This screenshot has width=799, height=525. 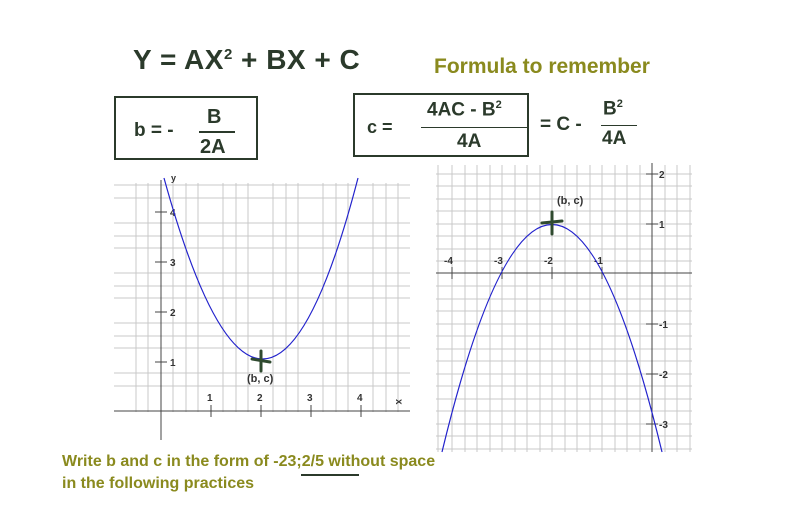 I want to click on right-x-tick-label: -4, so click(x=448, y=261).